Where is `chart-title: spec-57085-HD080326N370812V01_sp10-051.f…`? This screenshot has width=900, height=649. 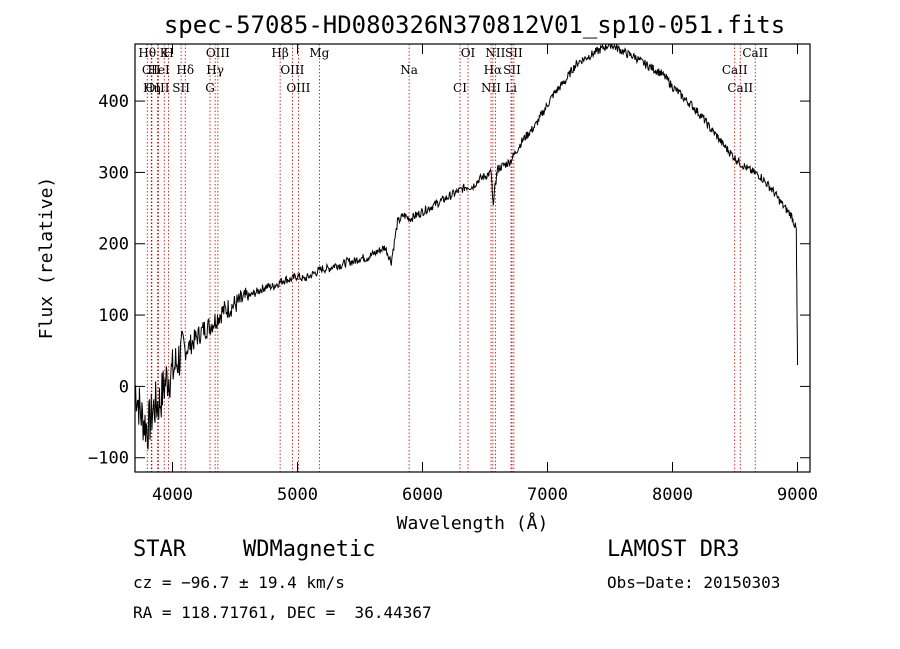 chart-title: spec-57085-HD080326N370812V01_sp10-051.f… is located at coordinates (474, 25).